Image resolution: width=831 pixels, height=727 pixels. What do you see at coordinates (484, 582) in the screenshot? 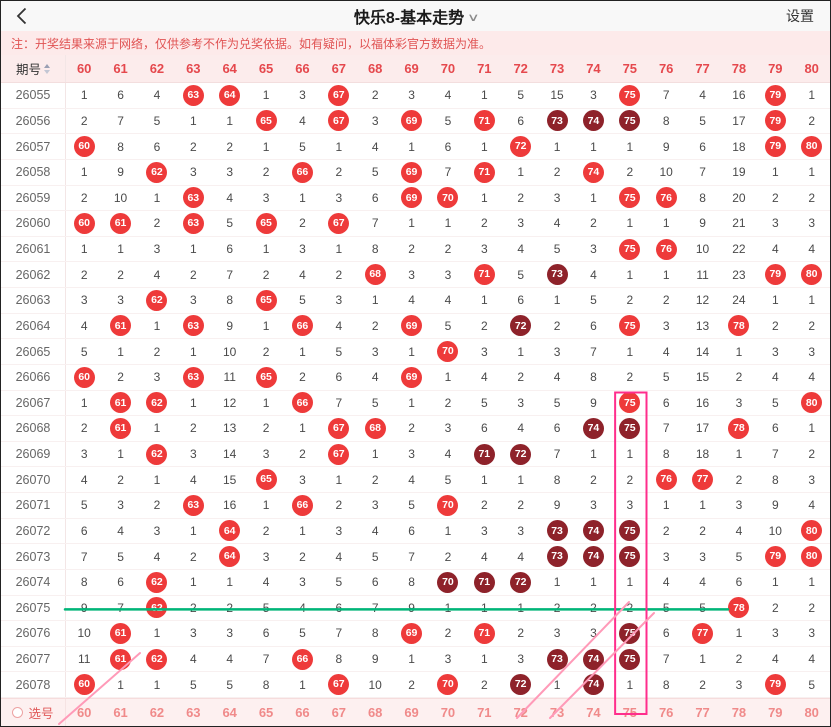
I see `drawn-ball: 71` at bounding box center [484, 582].